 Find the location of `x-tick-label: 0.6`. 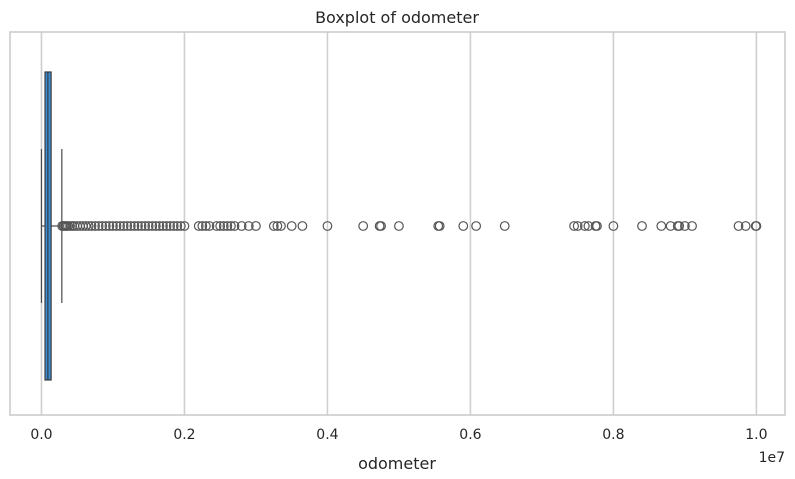

x-tick-label: 0.6 is located at coordinates (470, 435).